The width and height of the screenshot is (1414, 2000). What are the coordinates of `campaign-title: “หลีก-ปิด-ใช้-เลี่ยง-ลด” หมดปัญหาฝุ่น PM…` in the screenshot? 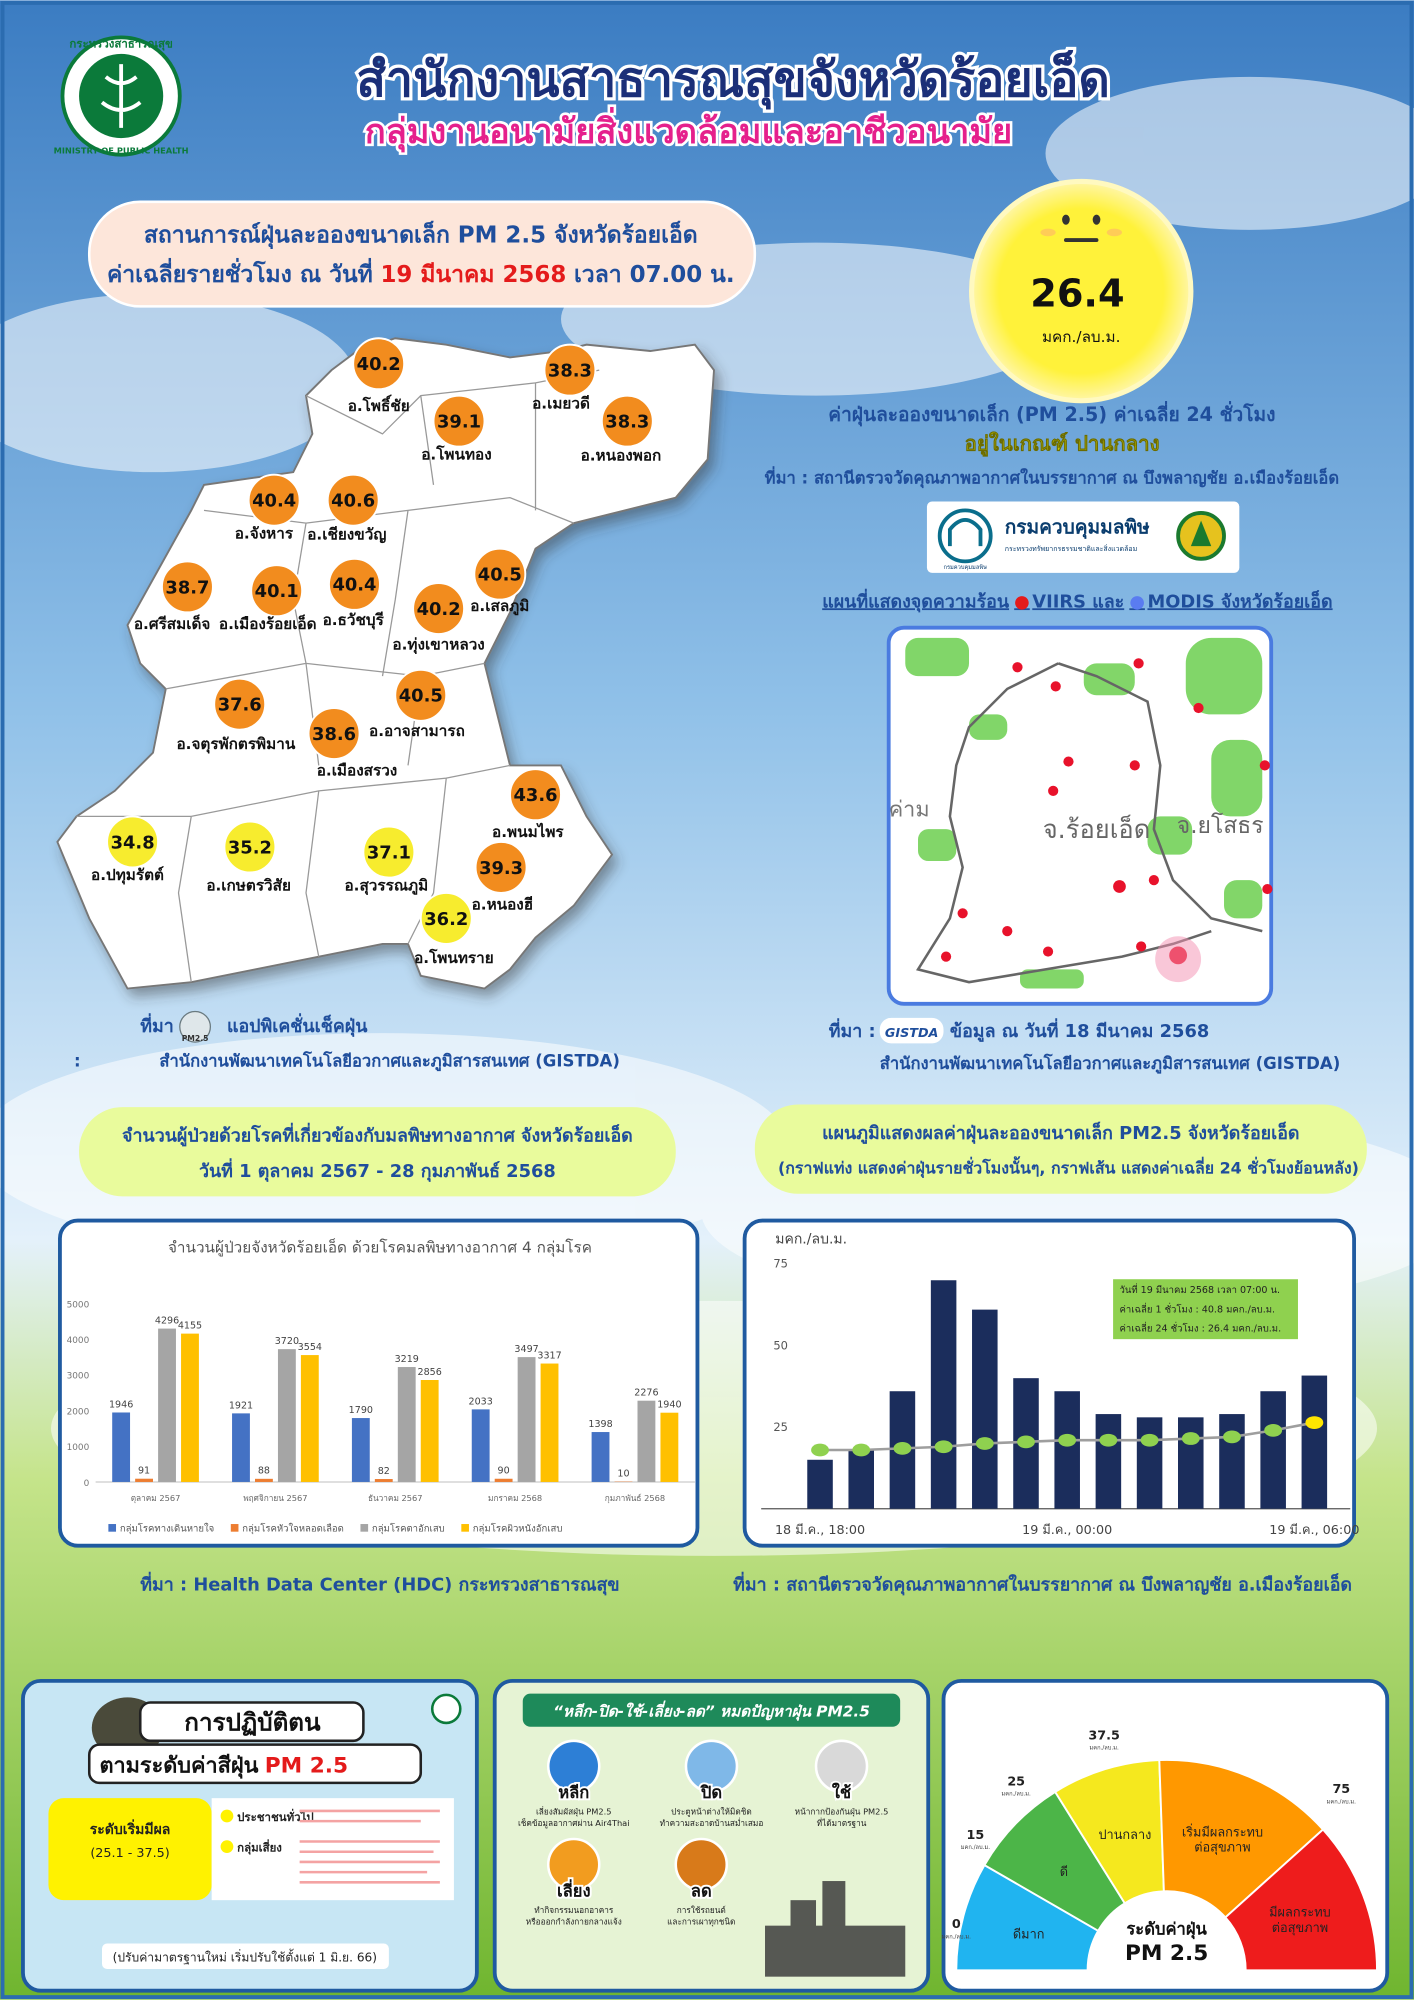 It's located at (711, 1711).